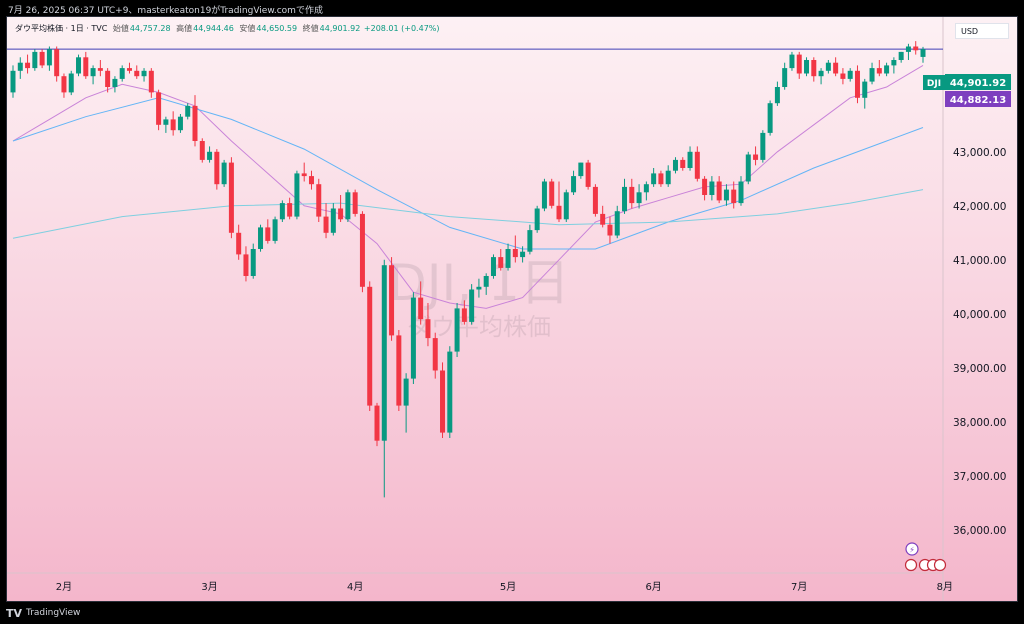 Image resolution: width=1024 pixels, height=624 pixels. I want to click on currency-label: USD, so click(982, 31).